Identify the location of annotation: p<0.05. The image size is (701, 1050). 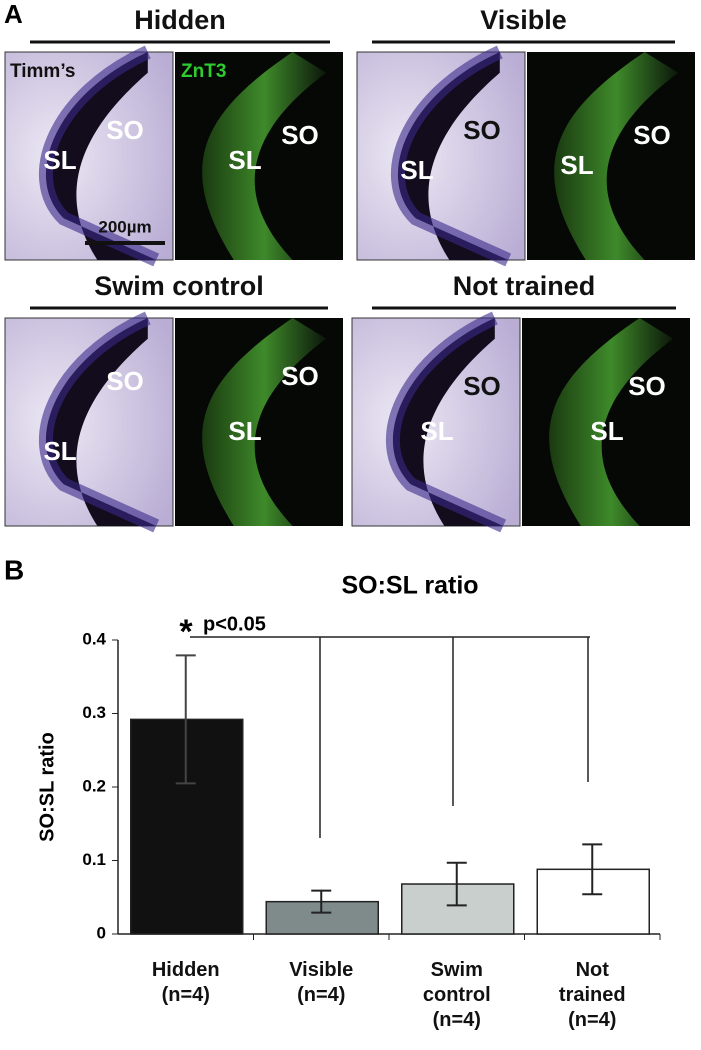
(234, 624).